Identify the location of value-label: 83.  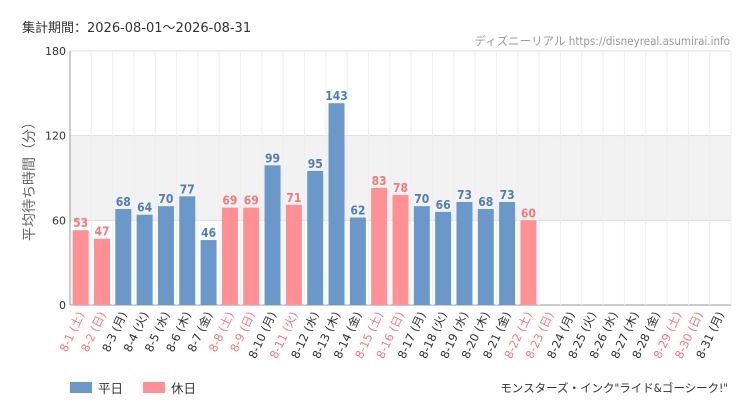
(379, 181).